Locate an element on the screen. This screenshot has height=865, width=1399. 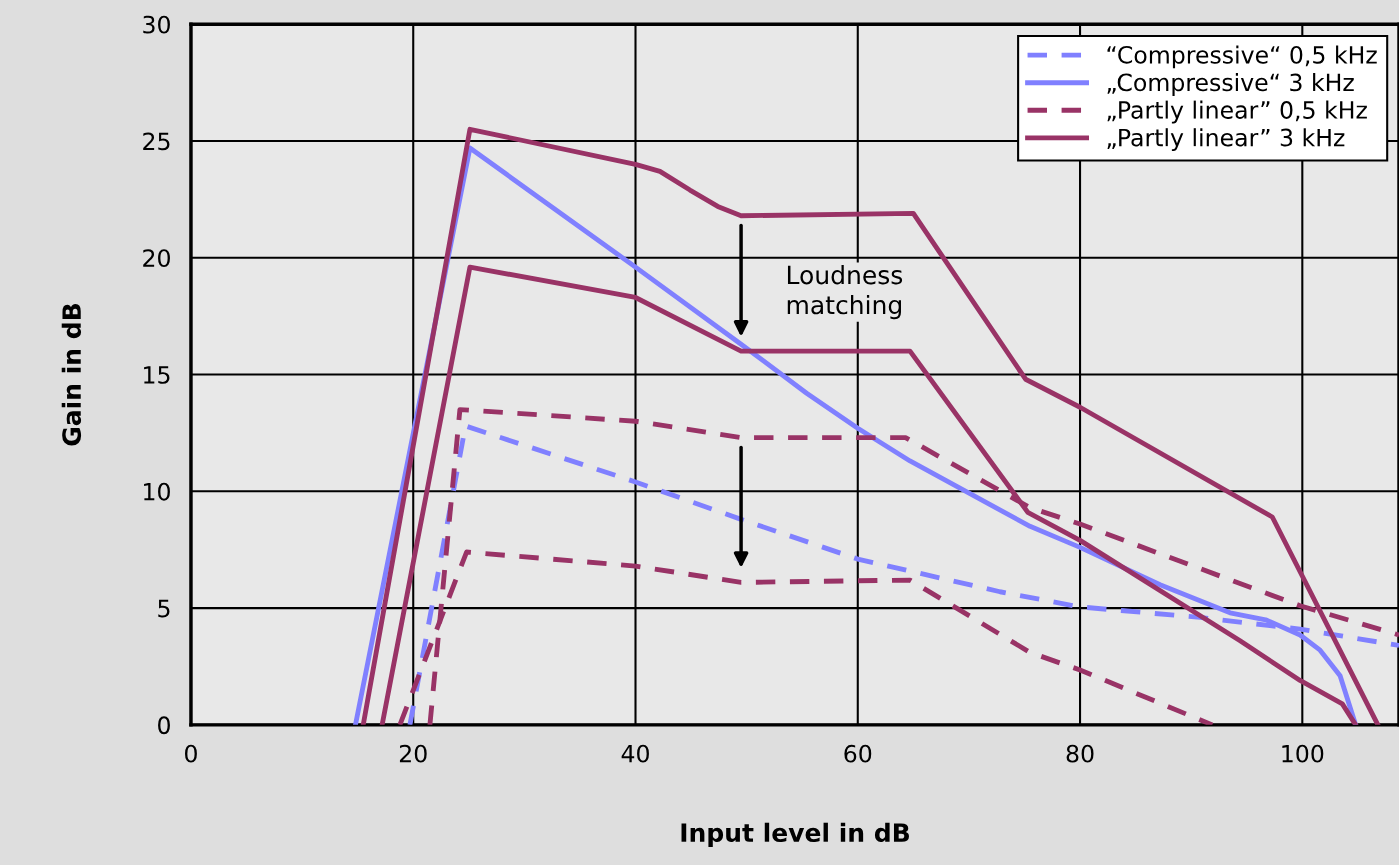
x-tick-label: 40 is located at coordinates (635, 753).